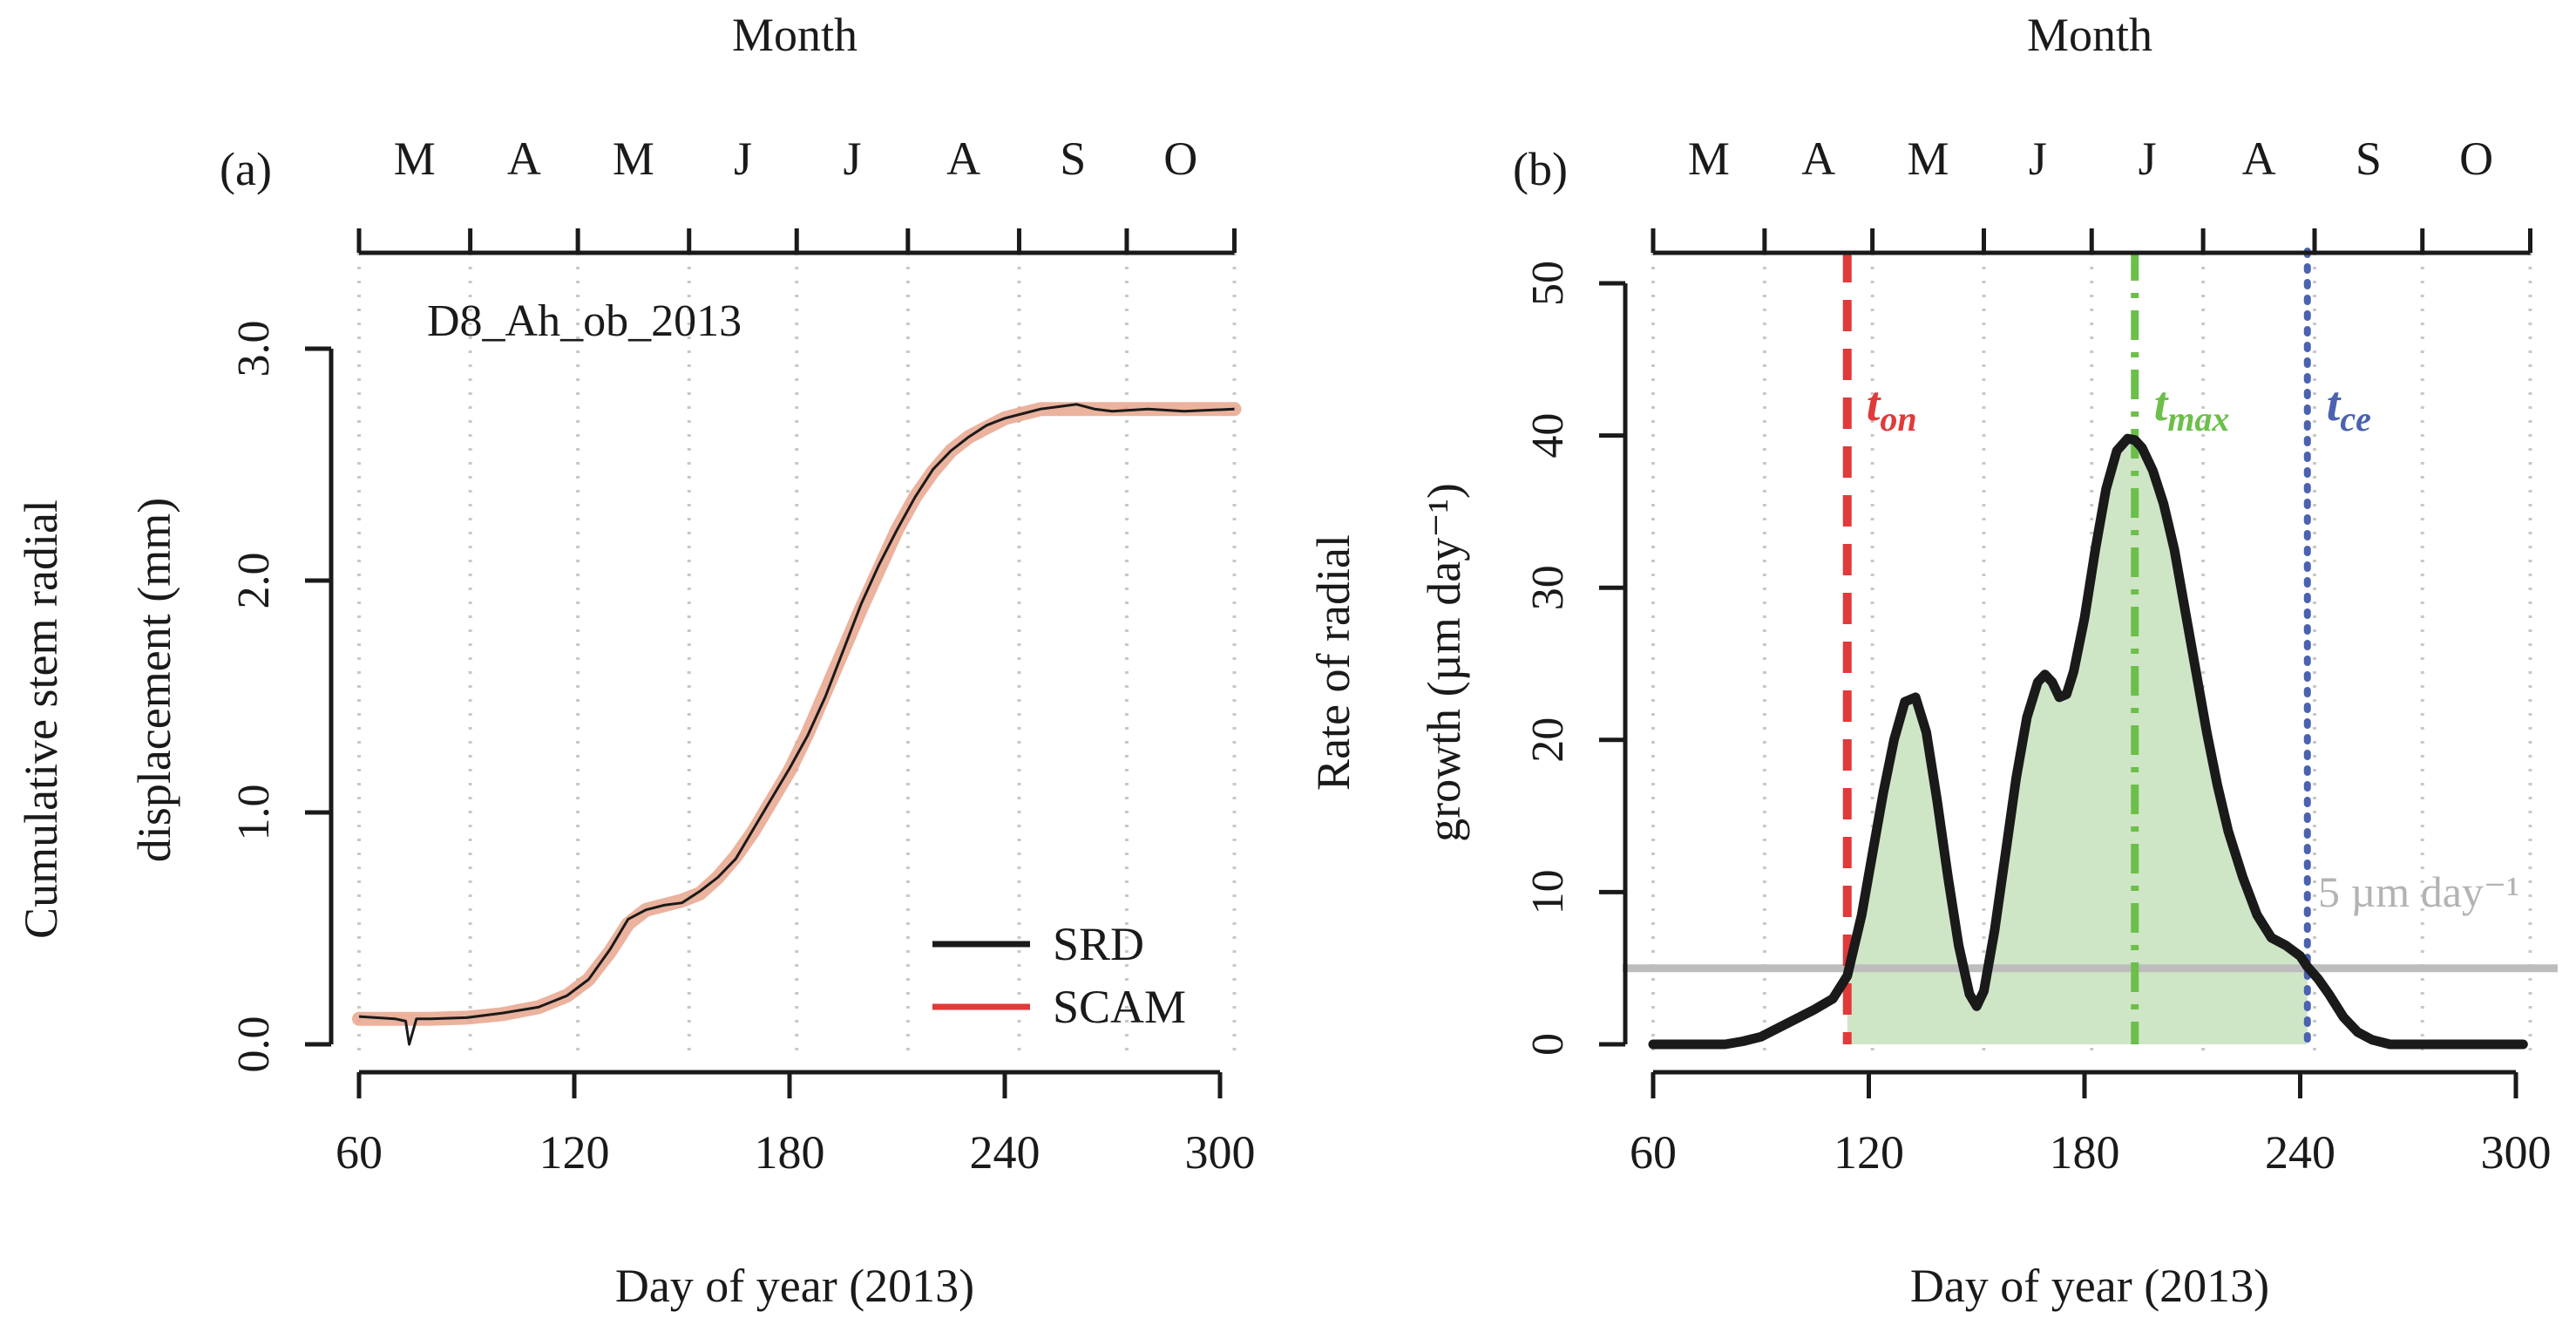 The height and width of the screenshot is (1332, 2576). Describe the element at coordinates (1548, 436) in the screenshot. I see `panel-b-y-tick-label: 40` at that location.